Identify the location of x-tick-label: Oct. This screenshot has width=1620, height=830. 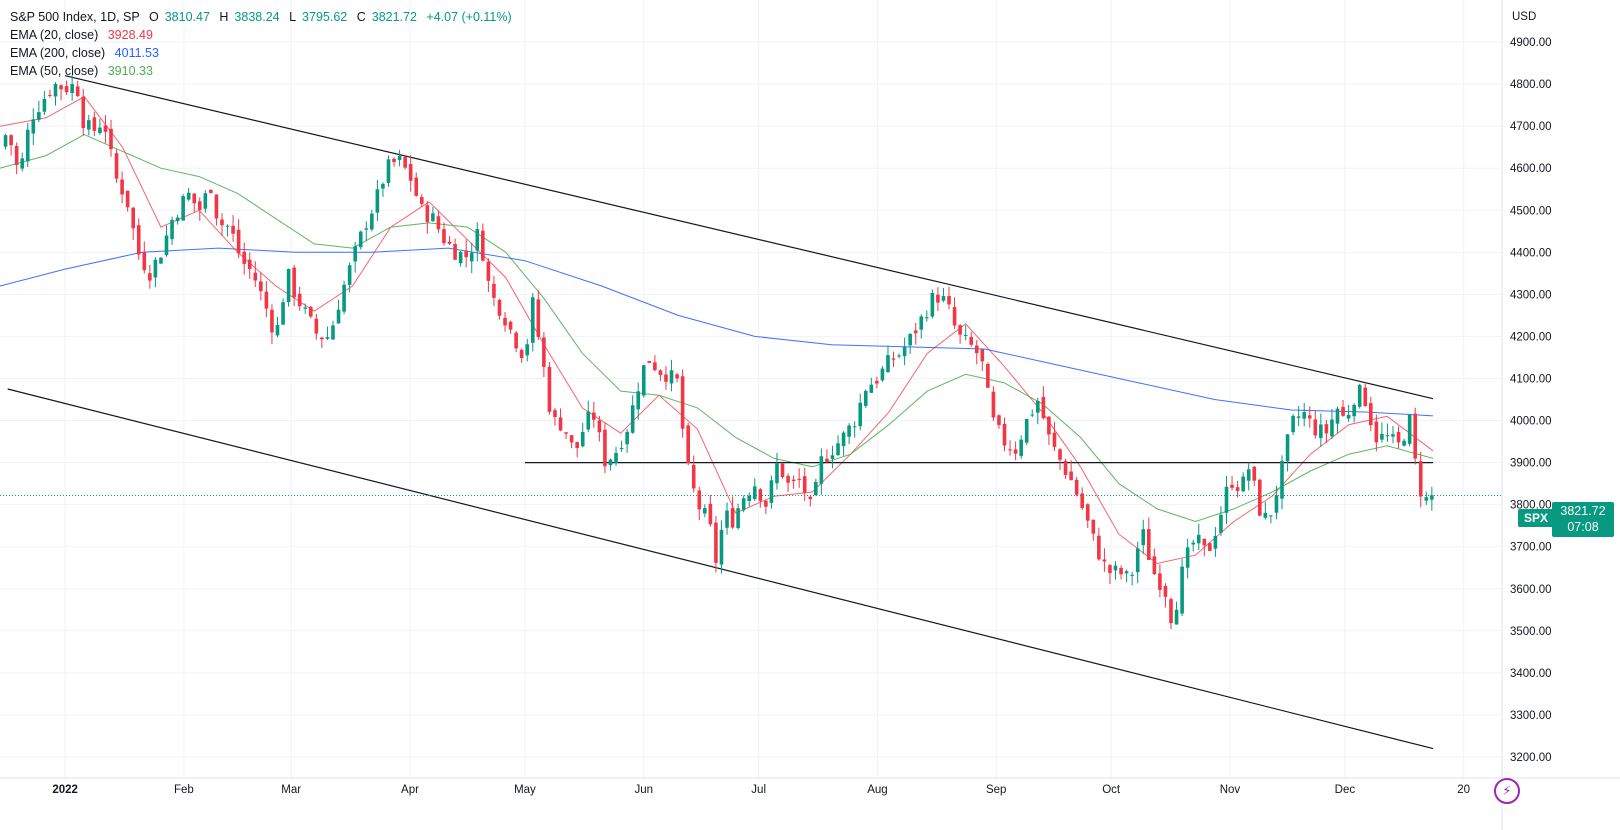
(1111, 790).